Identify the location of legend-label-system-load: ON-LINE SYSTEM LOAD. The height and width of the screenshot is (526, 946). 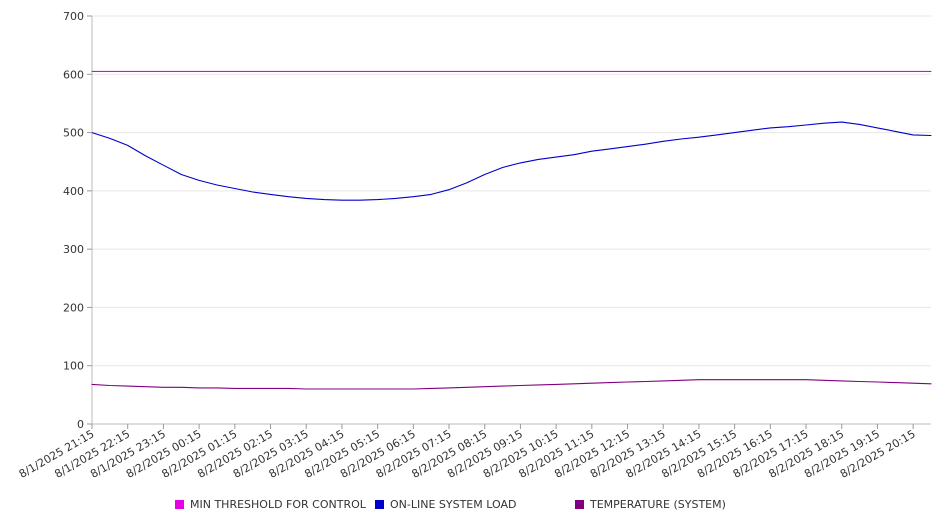
(453, 504).